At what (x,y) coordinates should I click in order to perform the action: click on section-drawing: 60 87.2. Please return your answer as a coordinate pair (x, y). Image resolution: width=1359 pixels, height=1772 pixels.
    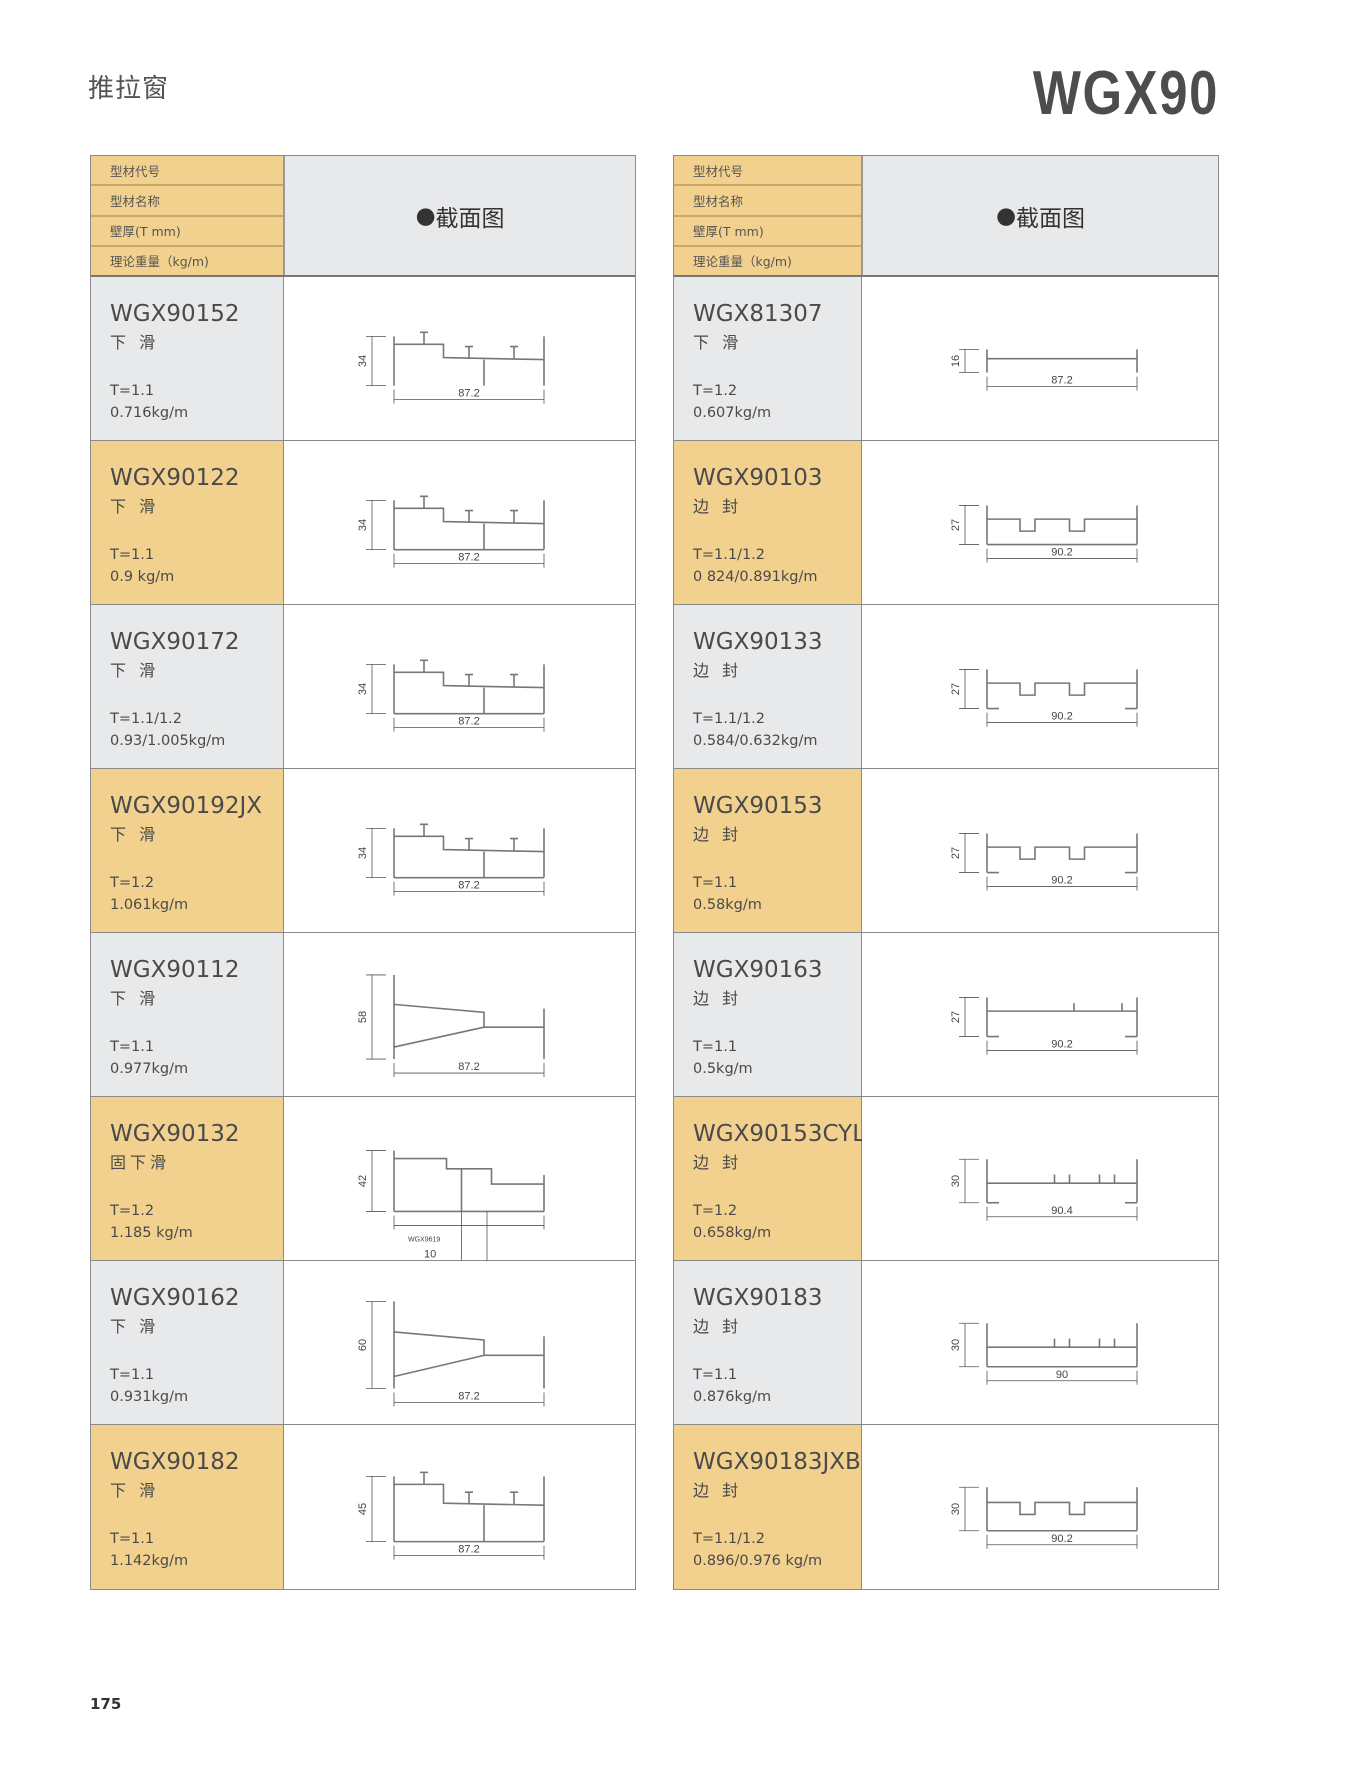
    Looking at the image, I should click on (451, 1354).